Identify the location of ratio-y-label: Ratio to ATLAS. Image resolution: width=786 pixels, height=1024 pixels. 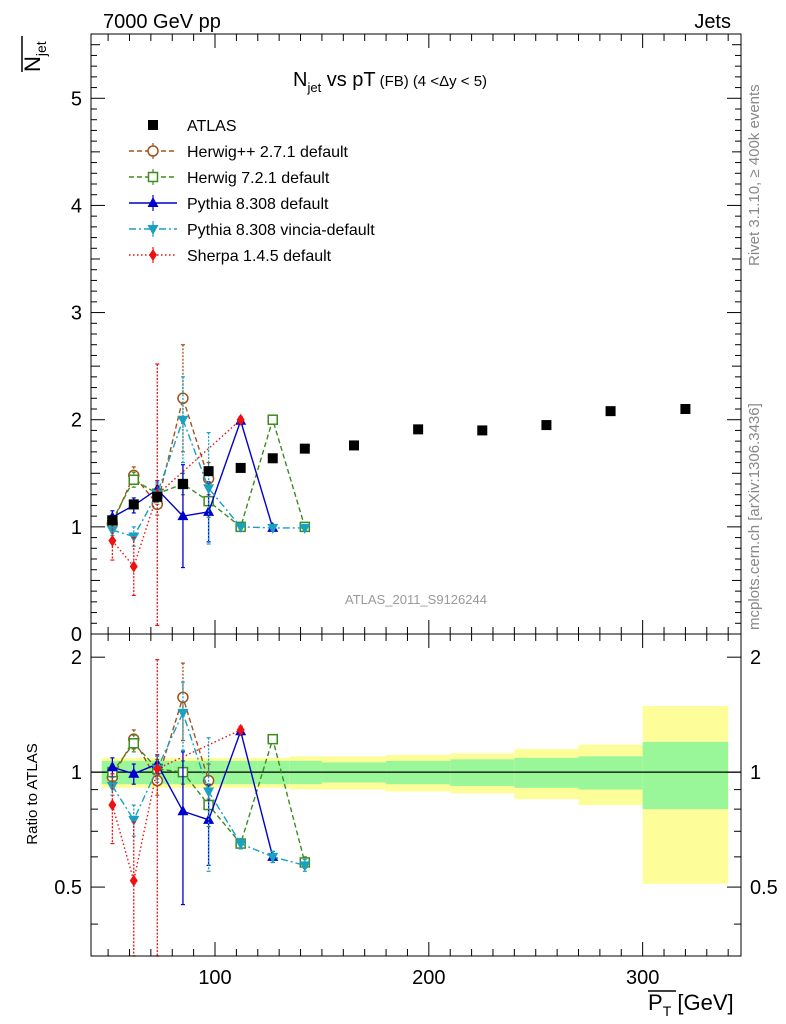
(32, 793).